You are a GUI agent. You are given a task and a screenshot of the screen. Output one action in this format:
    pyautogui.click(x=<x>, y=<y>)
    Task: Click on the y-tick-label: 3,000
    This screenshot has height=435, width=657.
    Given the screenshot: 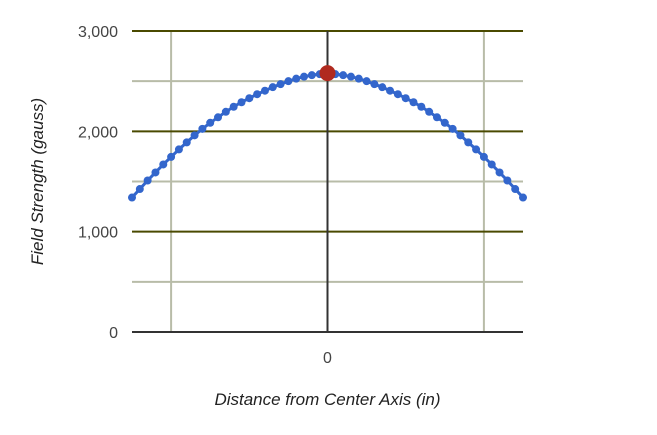 What is the action you would take?
    pyautogui.click(x=98, y=32)
    